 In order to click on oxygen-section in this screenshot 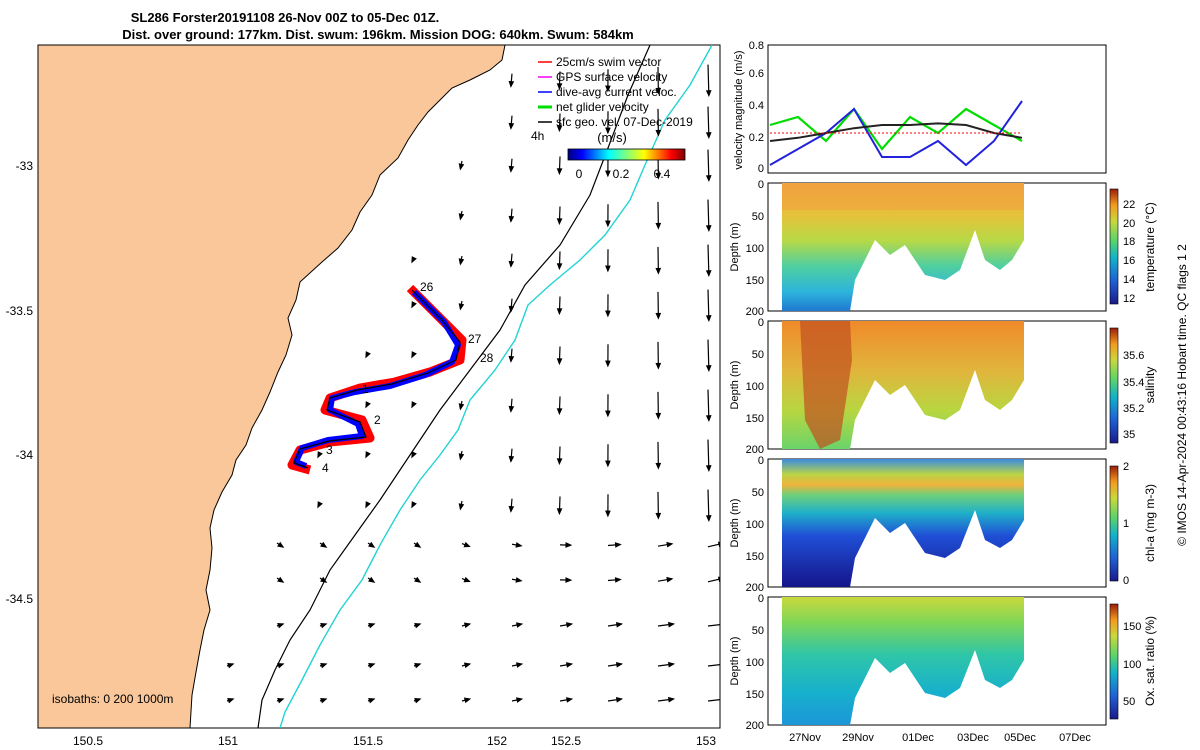, I will do `click(903, 661)`.